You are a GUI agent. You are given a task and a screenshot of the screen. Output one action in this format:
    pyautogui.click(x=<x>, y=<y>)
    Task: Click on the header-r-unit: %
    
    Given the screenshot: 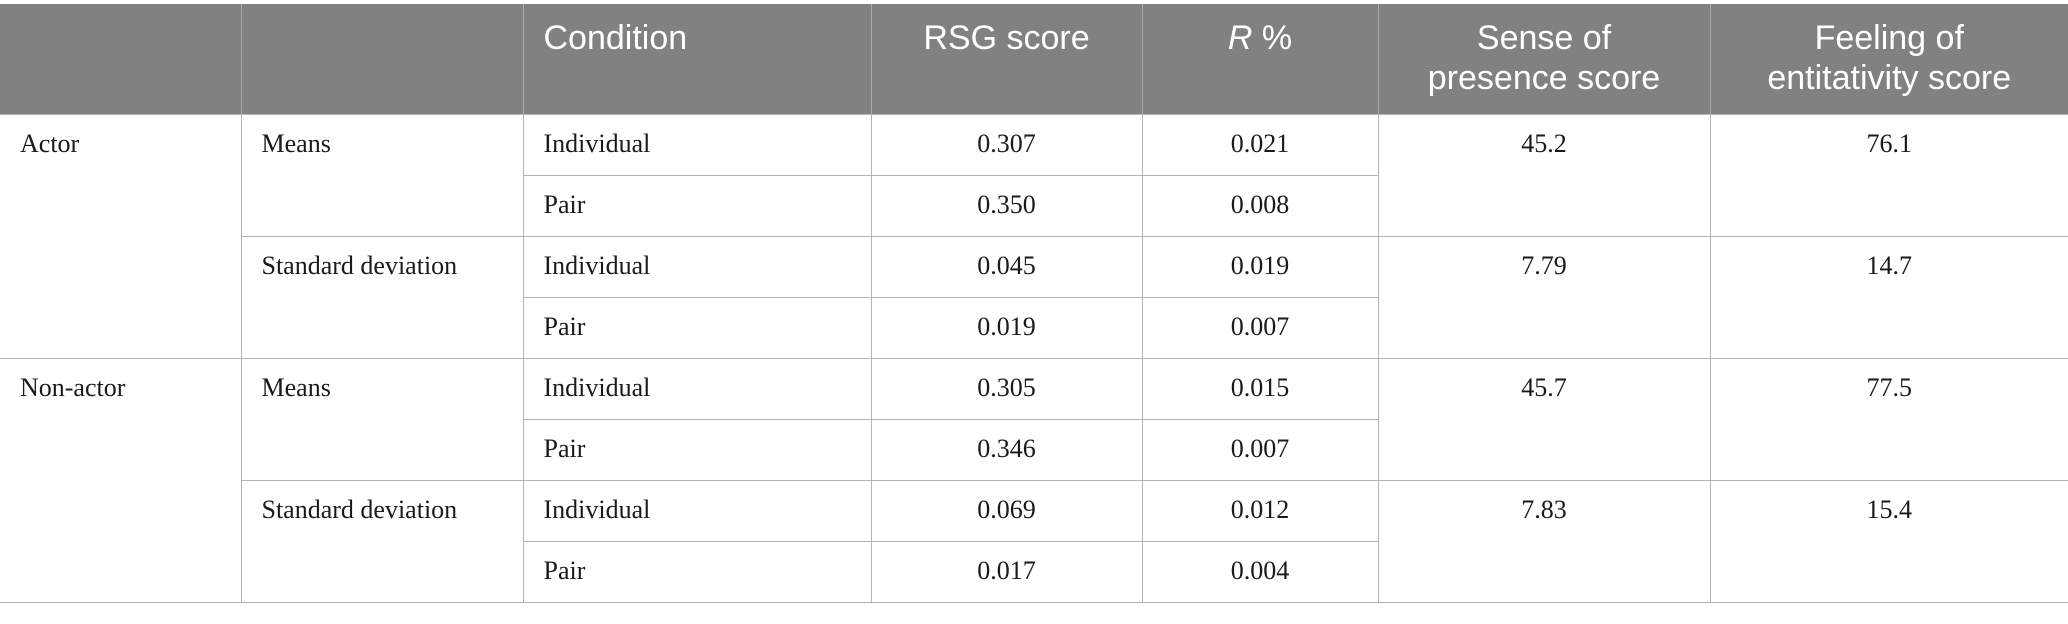 What is the action you would take?
    pyautogui.click(x=1272, y=38)
    